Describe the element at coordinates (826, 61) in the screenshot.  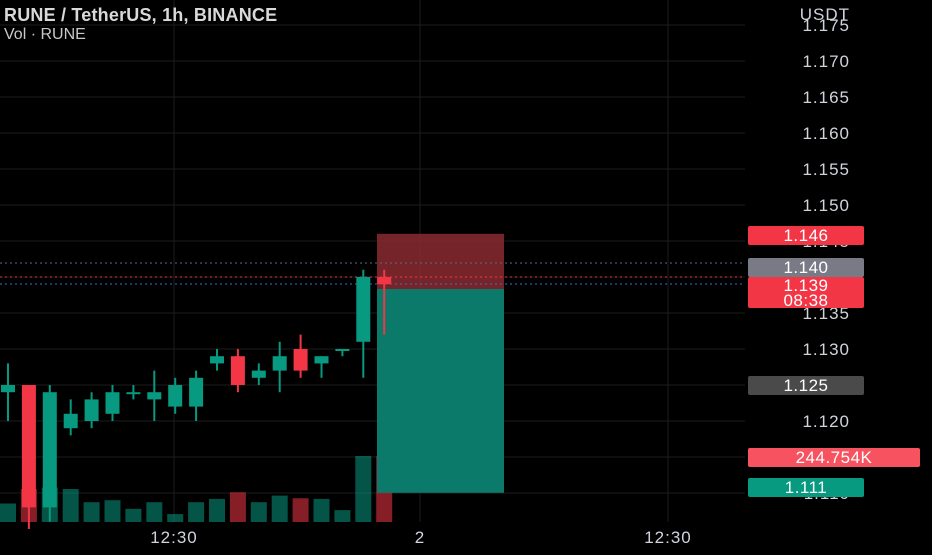
I see `price-tick-label: 1.170` at that location.